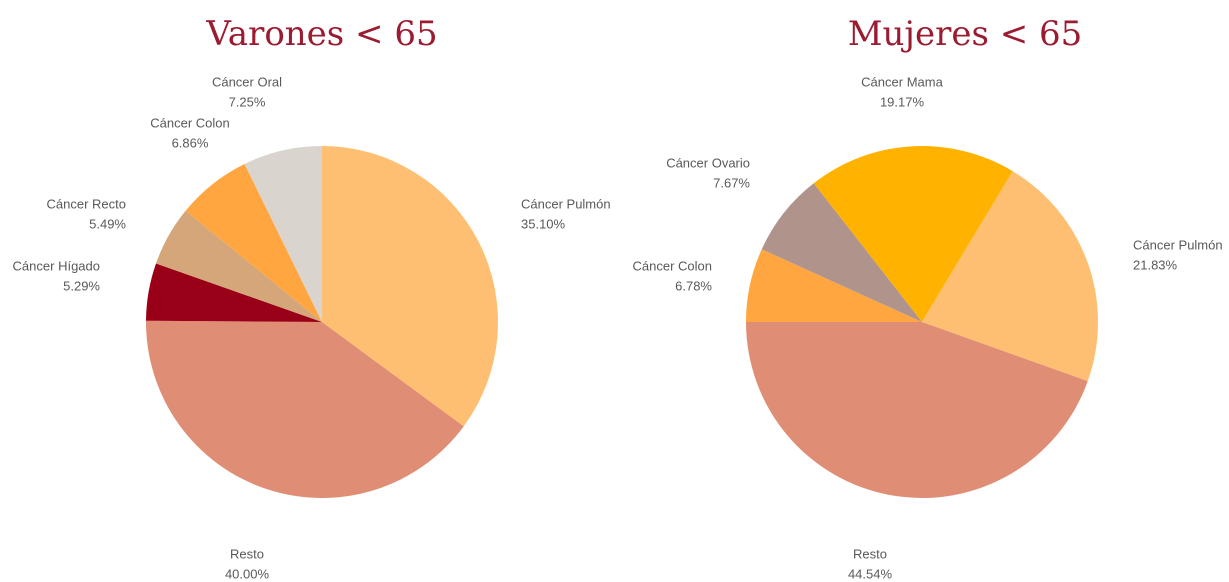  Describe the element at coordinates (247, 81) in the screenshot. I see `slice-label: Cáncer Oral` at that location.